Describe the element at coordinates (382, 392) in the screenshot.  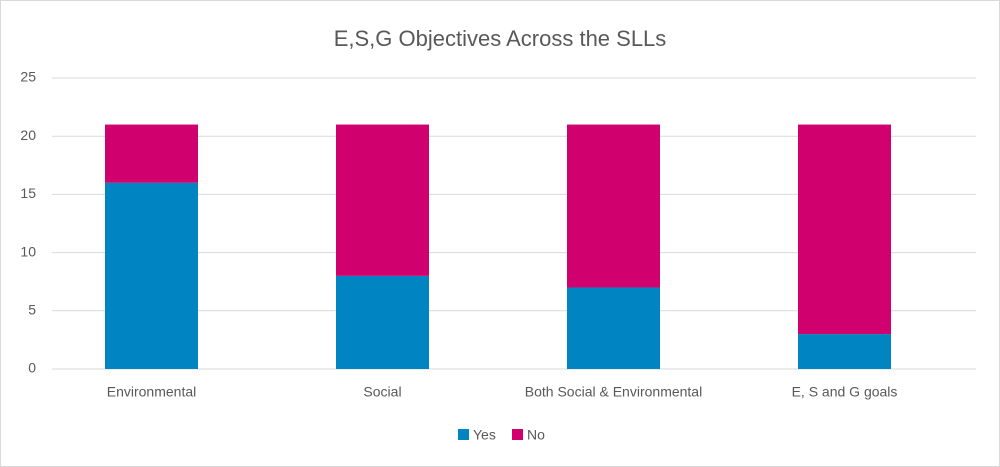
I see `x-tick-label: Social` at that location.